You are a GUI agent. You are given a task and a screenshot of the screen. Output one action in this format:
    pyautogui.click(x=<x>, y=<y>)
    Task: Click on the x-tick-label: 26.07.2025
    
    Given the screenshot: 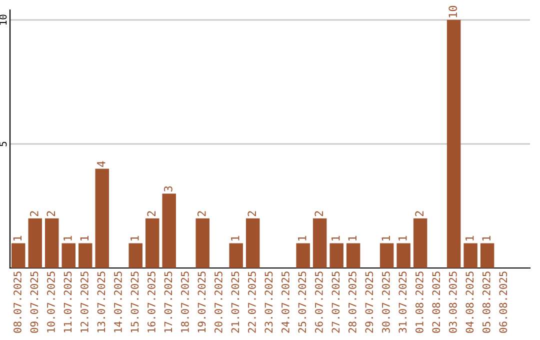 What is the action you would take?
    pyautogui.click(x=318, y=302)
    